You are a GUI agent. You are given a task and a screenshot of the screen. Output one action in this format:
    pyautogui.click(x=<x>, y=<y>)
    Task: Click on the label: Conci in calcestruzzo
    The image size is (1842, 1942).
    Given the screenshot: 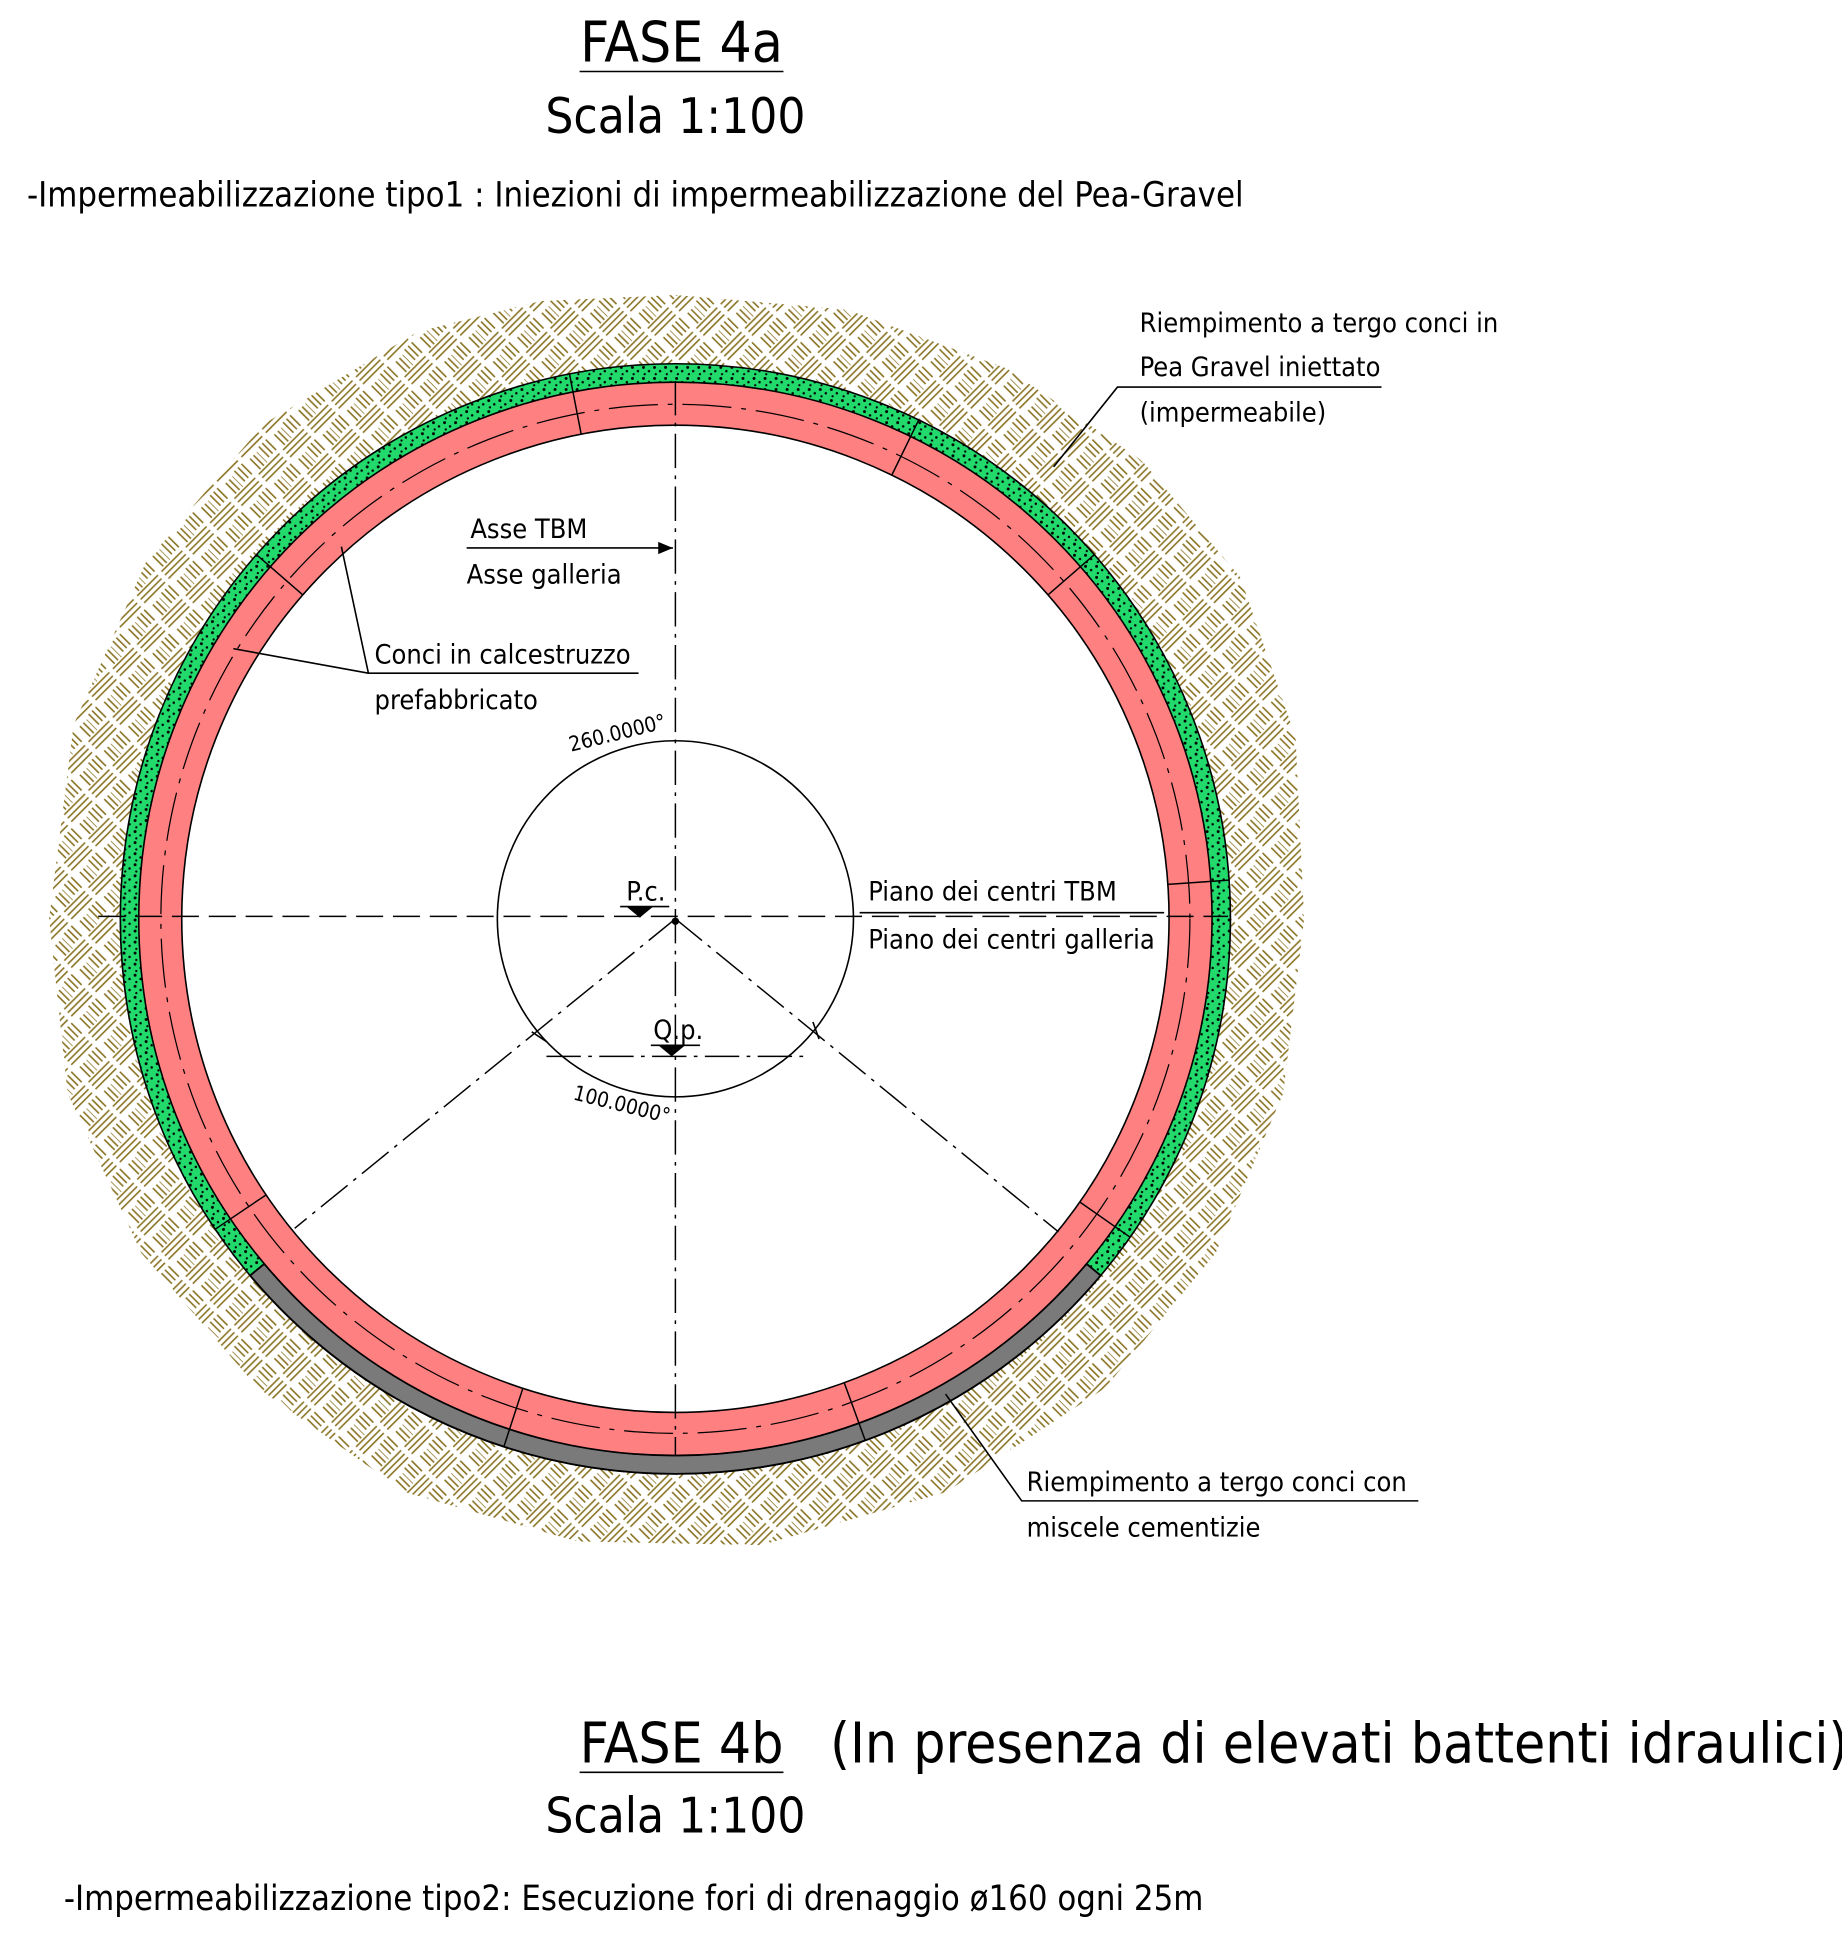 What is the action you would take?
    pyautogui.click(x=503, y=654)
    